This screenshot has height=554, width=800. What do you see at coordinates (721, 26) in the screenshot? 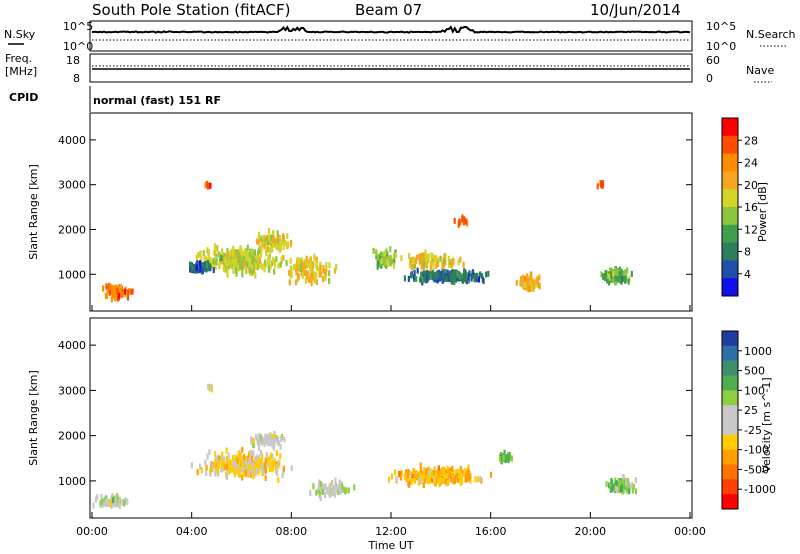
I see `noise-right-tick-top: 10^5` at bounding box center [721, 26].